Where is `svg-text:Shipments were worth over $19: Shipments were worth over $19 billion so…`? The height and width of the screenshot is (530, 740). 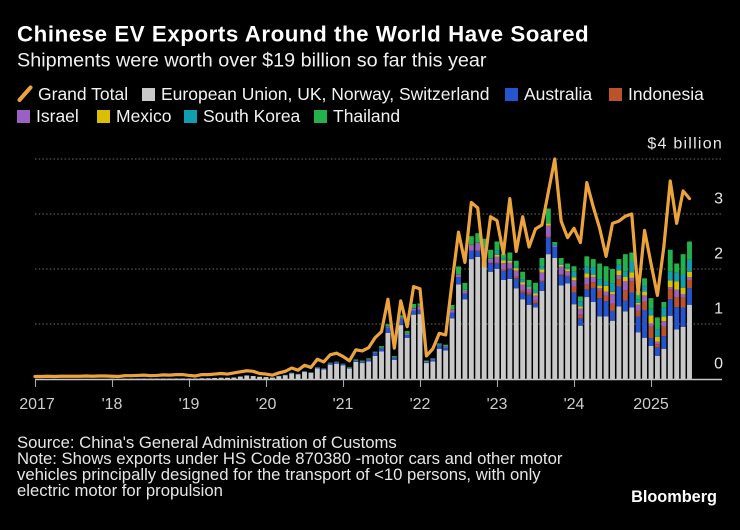
svg-text:Shipments were worth over $19: Shipments were worth over $19 billion so… is located at coordinates (252, 61).